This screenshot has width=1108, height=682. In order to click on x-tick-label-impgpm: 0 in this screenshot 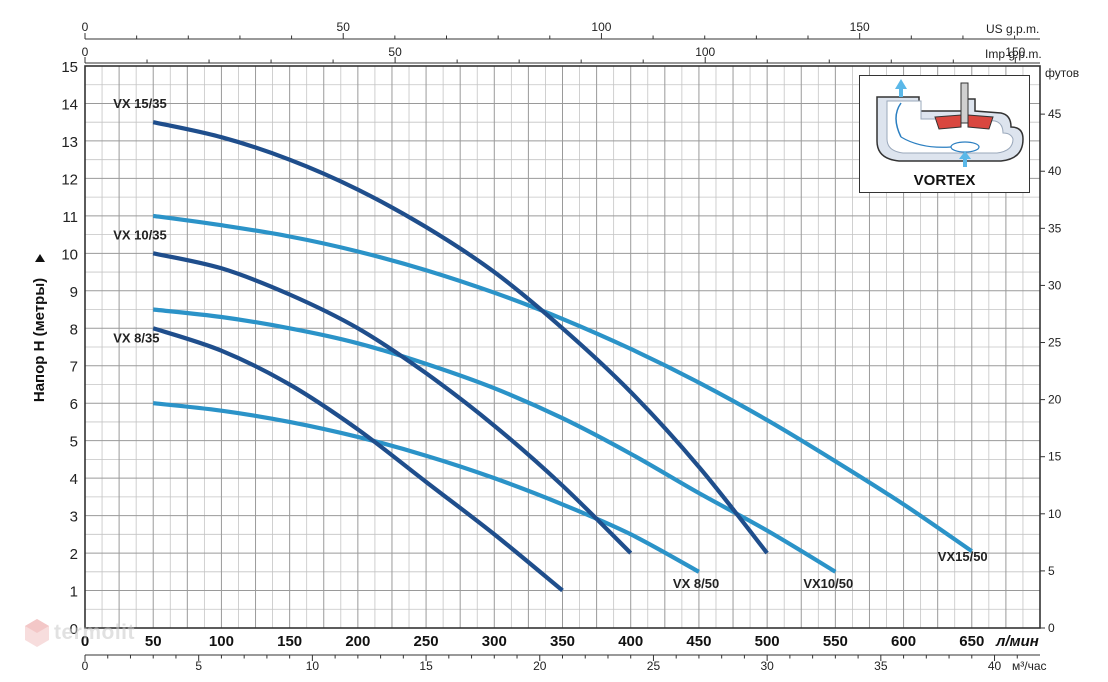, I will do `click(85, 52)`.